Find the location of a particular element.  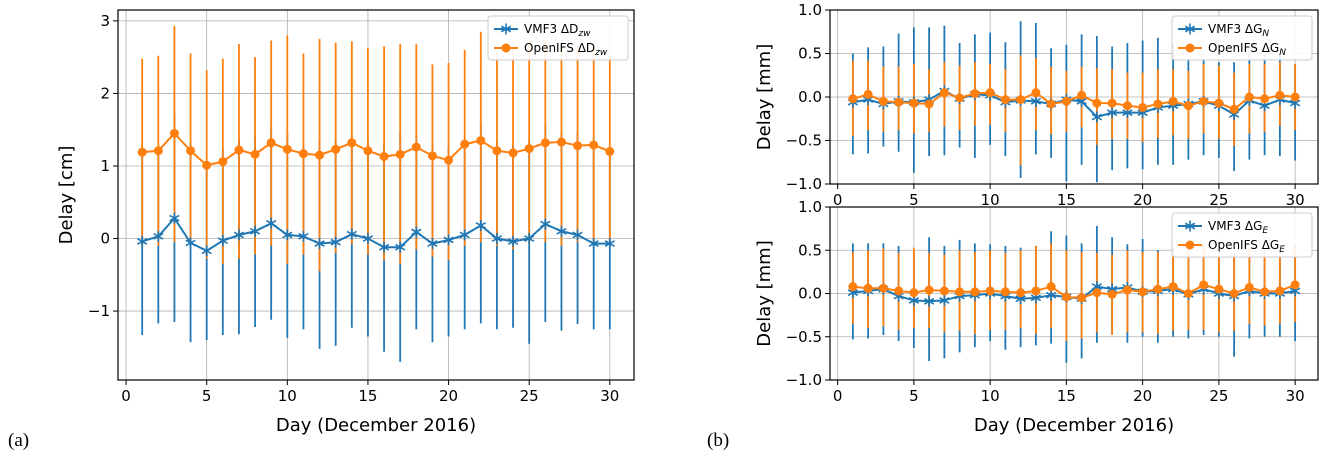

y-axis-label: Delay [mm] is located at coordinates (764, 97).